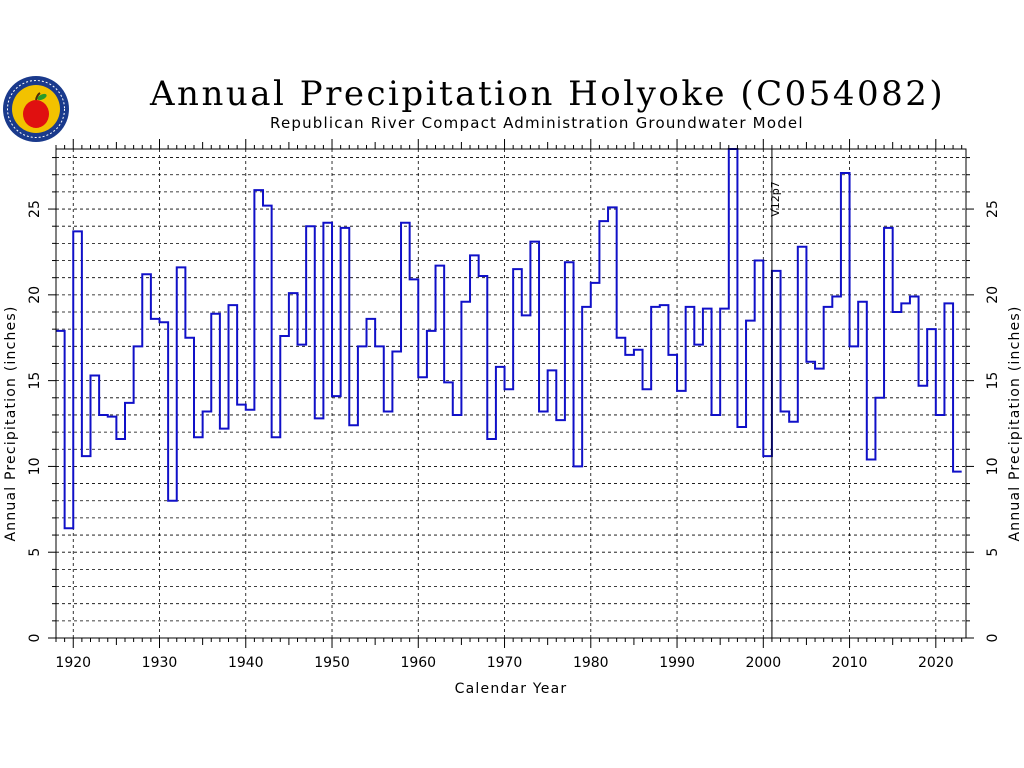  I want to click on marker-layer: V12p7, so click(775, 393).